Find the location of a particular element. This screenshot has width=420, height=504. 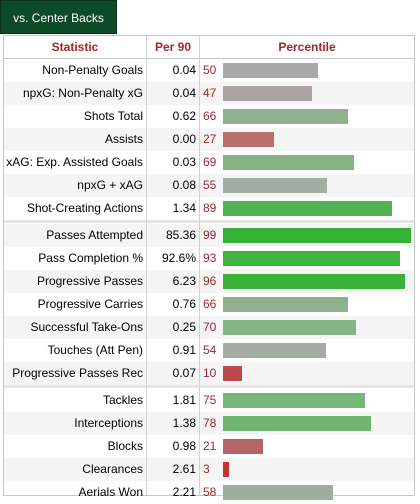

percentile-cell: 93 is located at coordinates (307, 258).